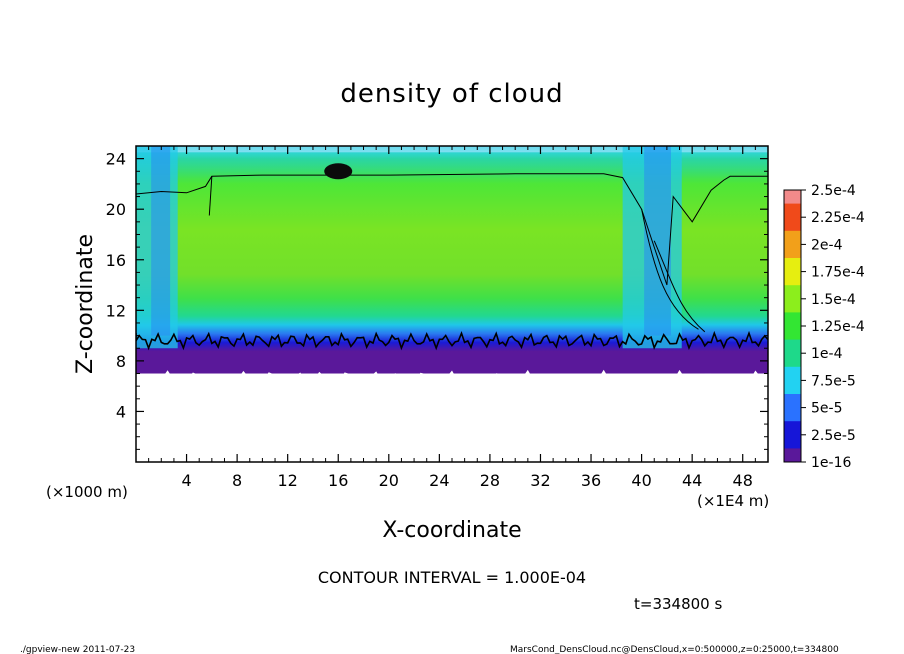  What do you see at coordinates (389, 480) in the screenshot?
I see `x-tick-label: 20` at bounding box center [389, 480].